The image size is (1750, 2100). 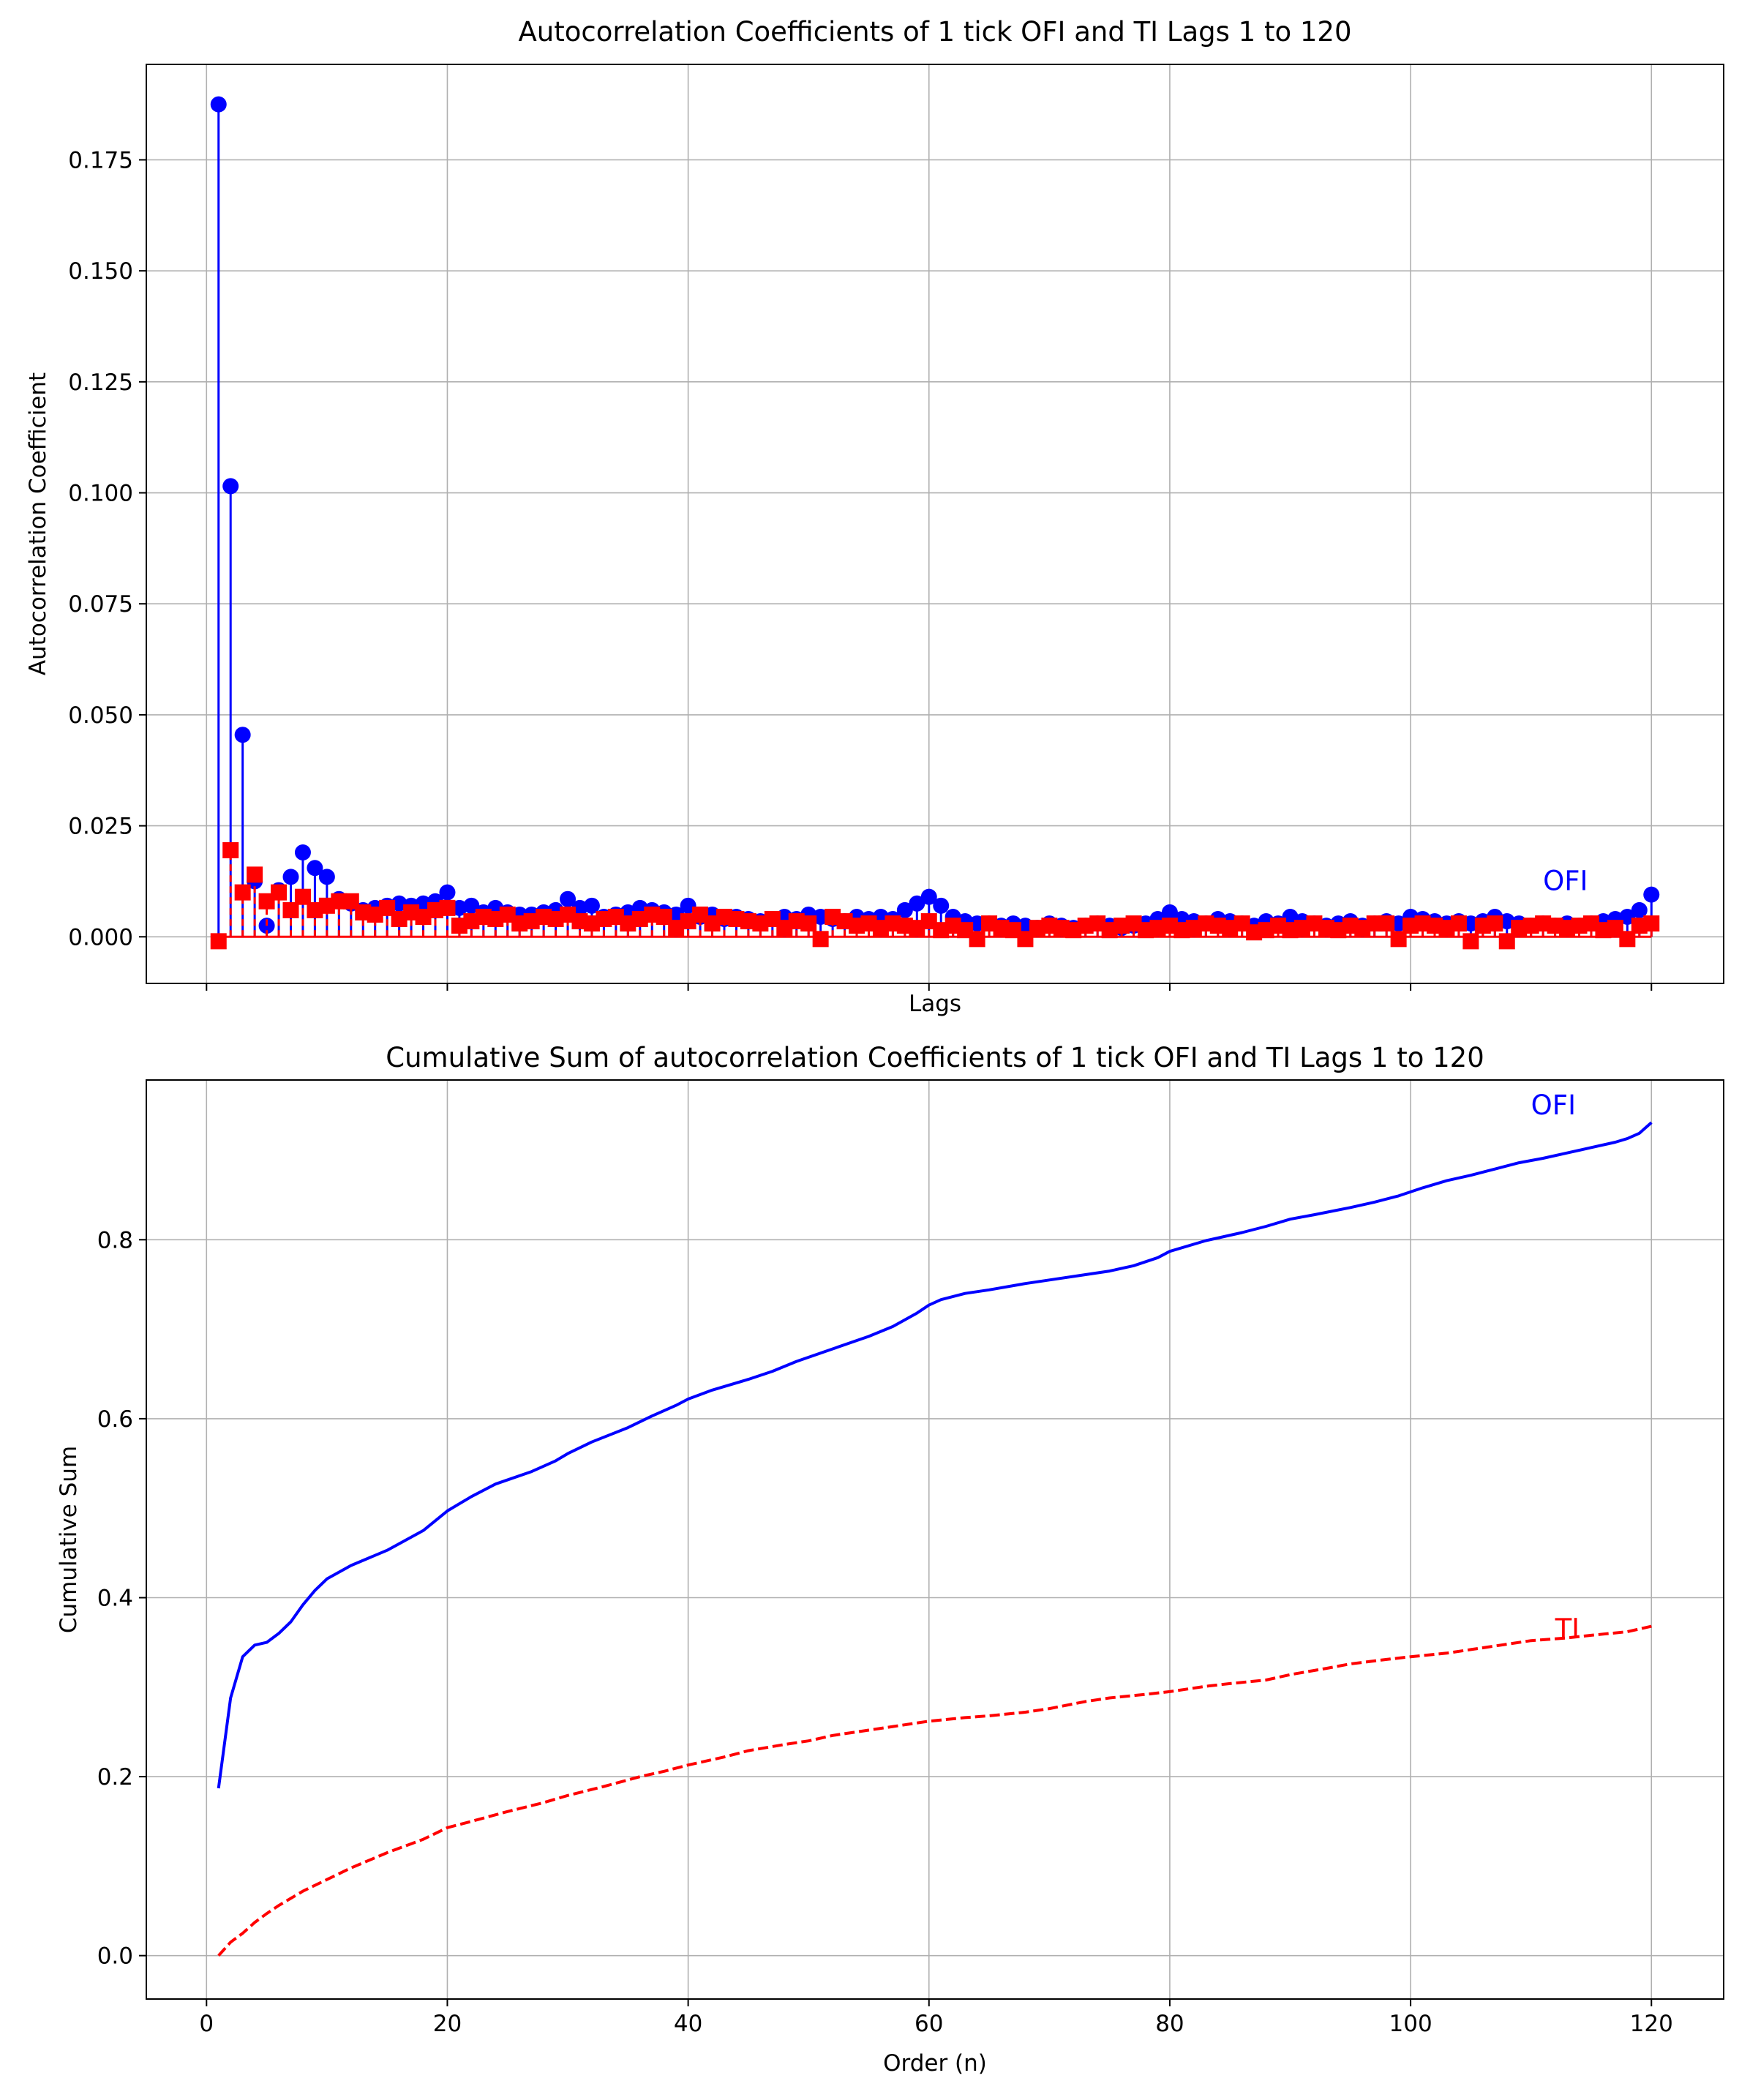 What do you see at coordinates (1651, 2024) in the screenshot?
I see `x-tick-label: 120` at bounding box center [1651, 2024].